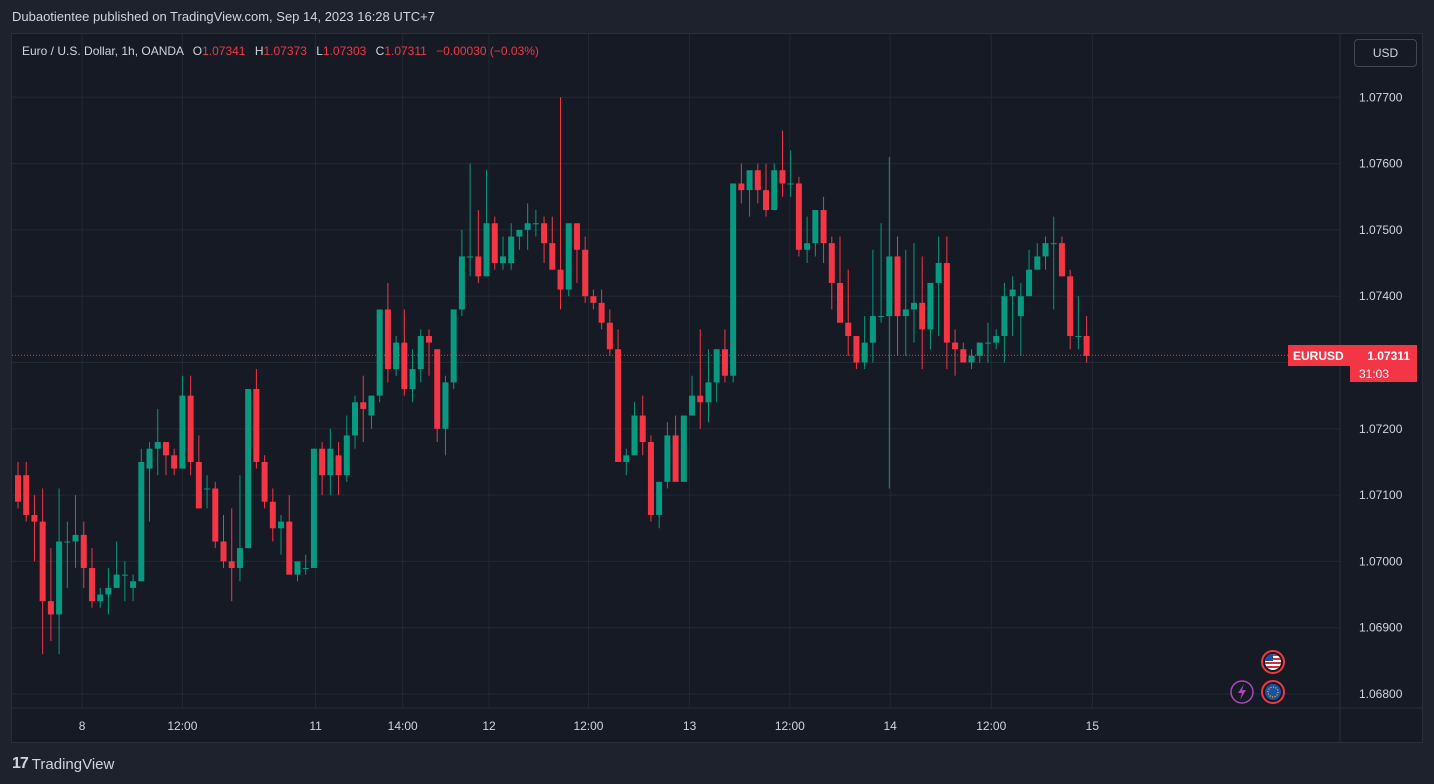  What do you see at coordinates (319, 51) in the screenshot?
I see `legend-low-key: L` at bounding box center [319, 51].